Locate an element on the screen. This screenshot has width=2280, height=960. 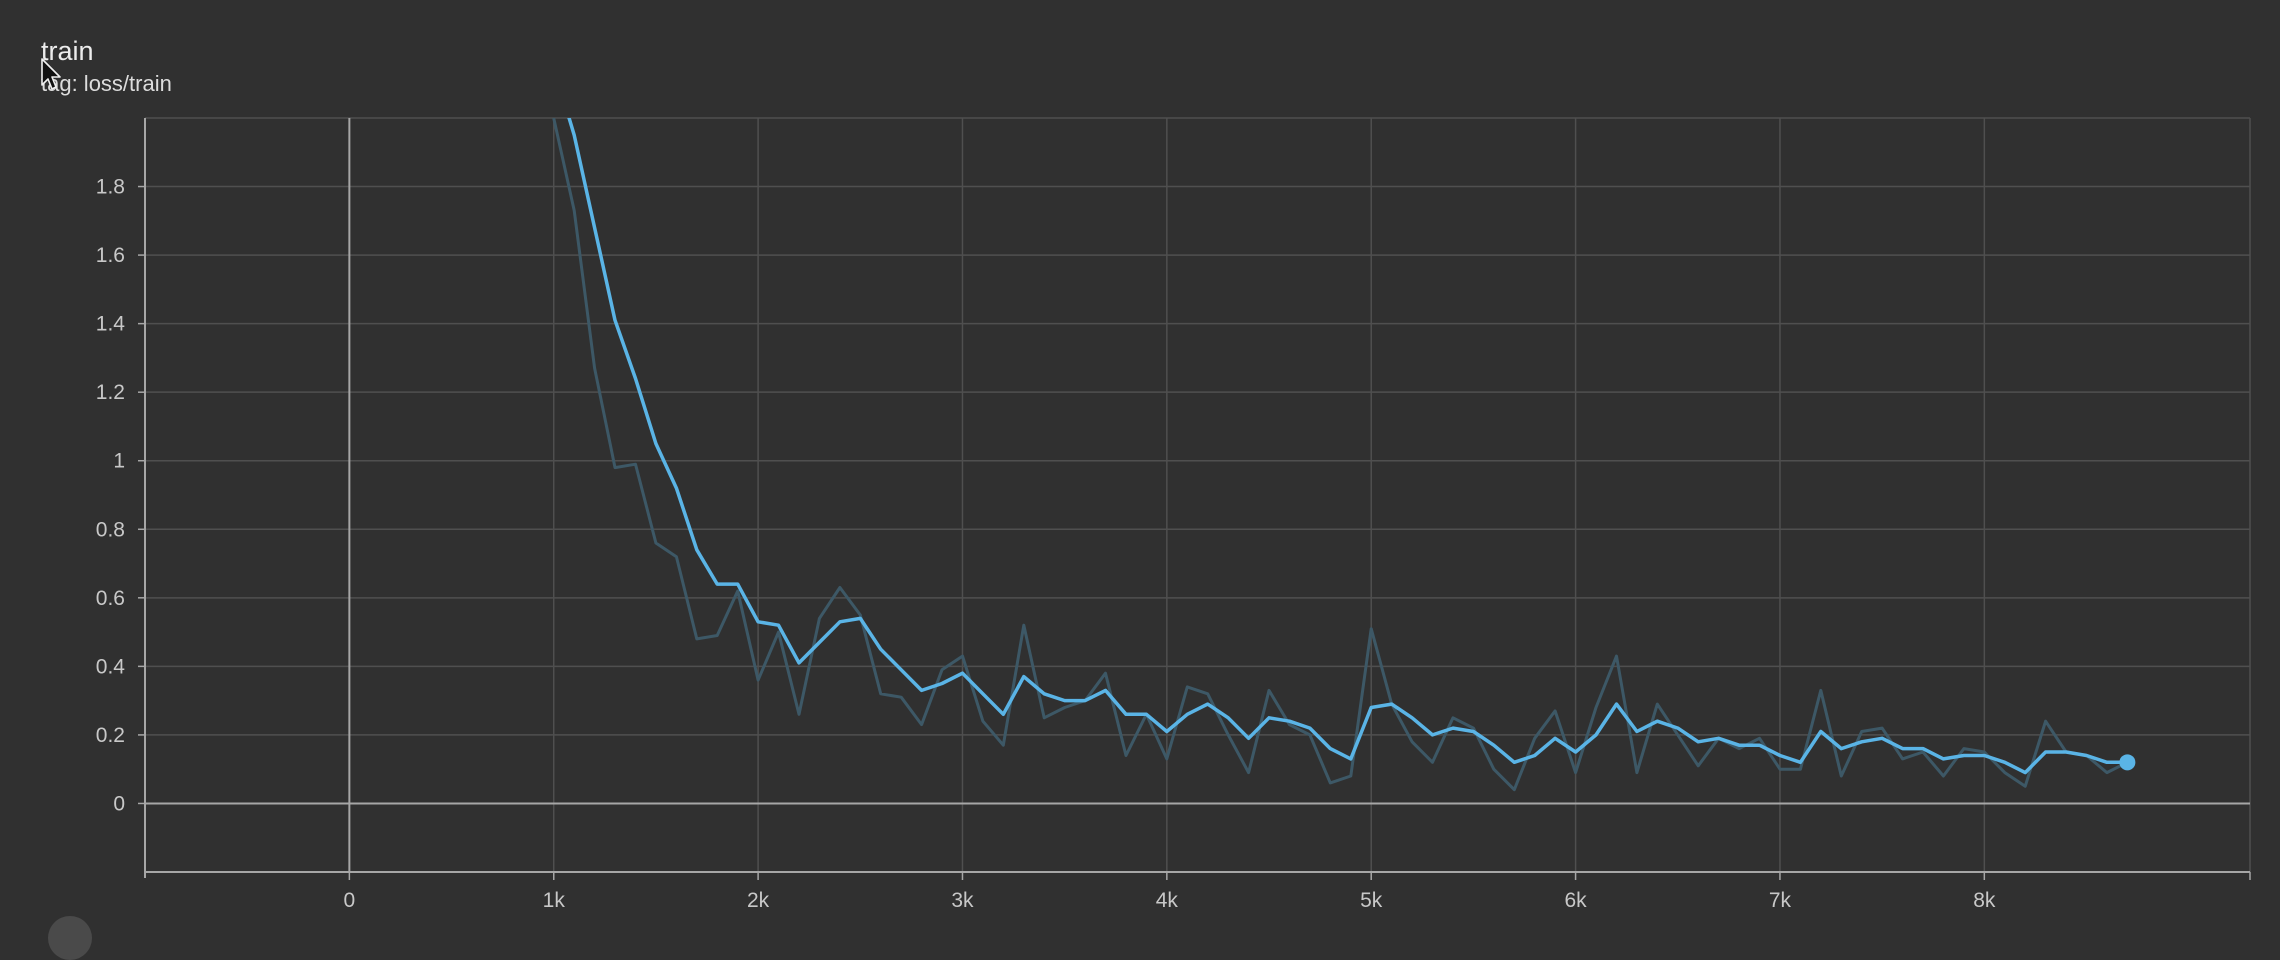
chart-tag-subtitle: tag: loss/train is located at coordinates (106, 83).